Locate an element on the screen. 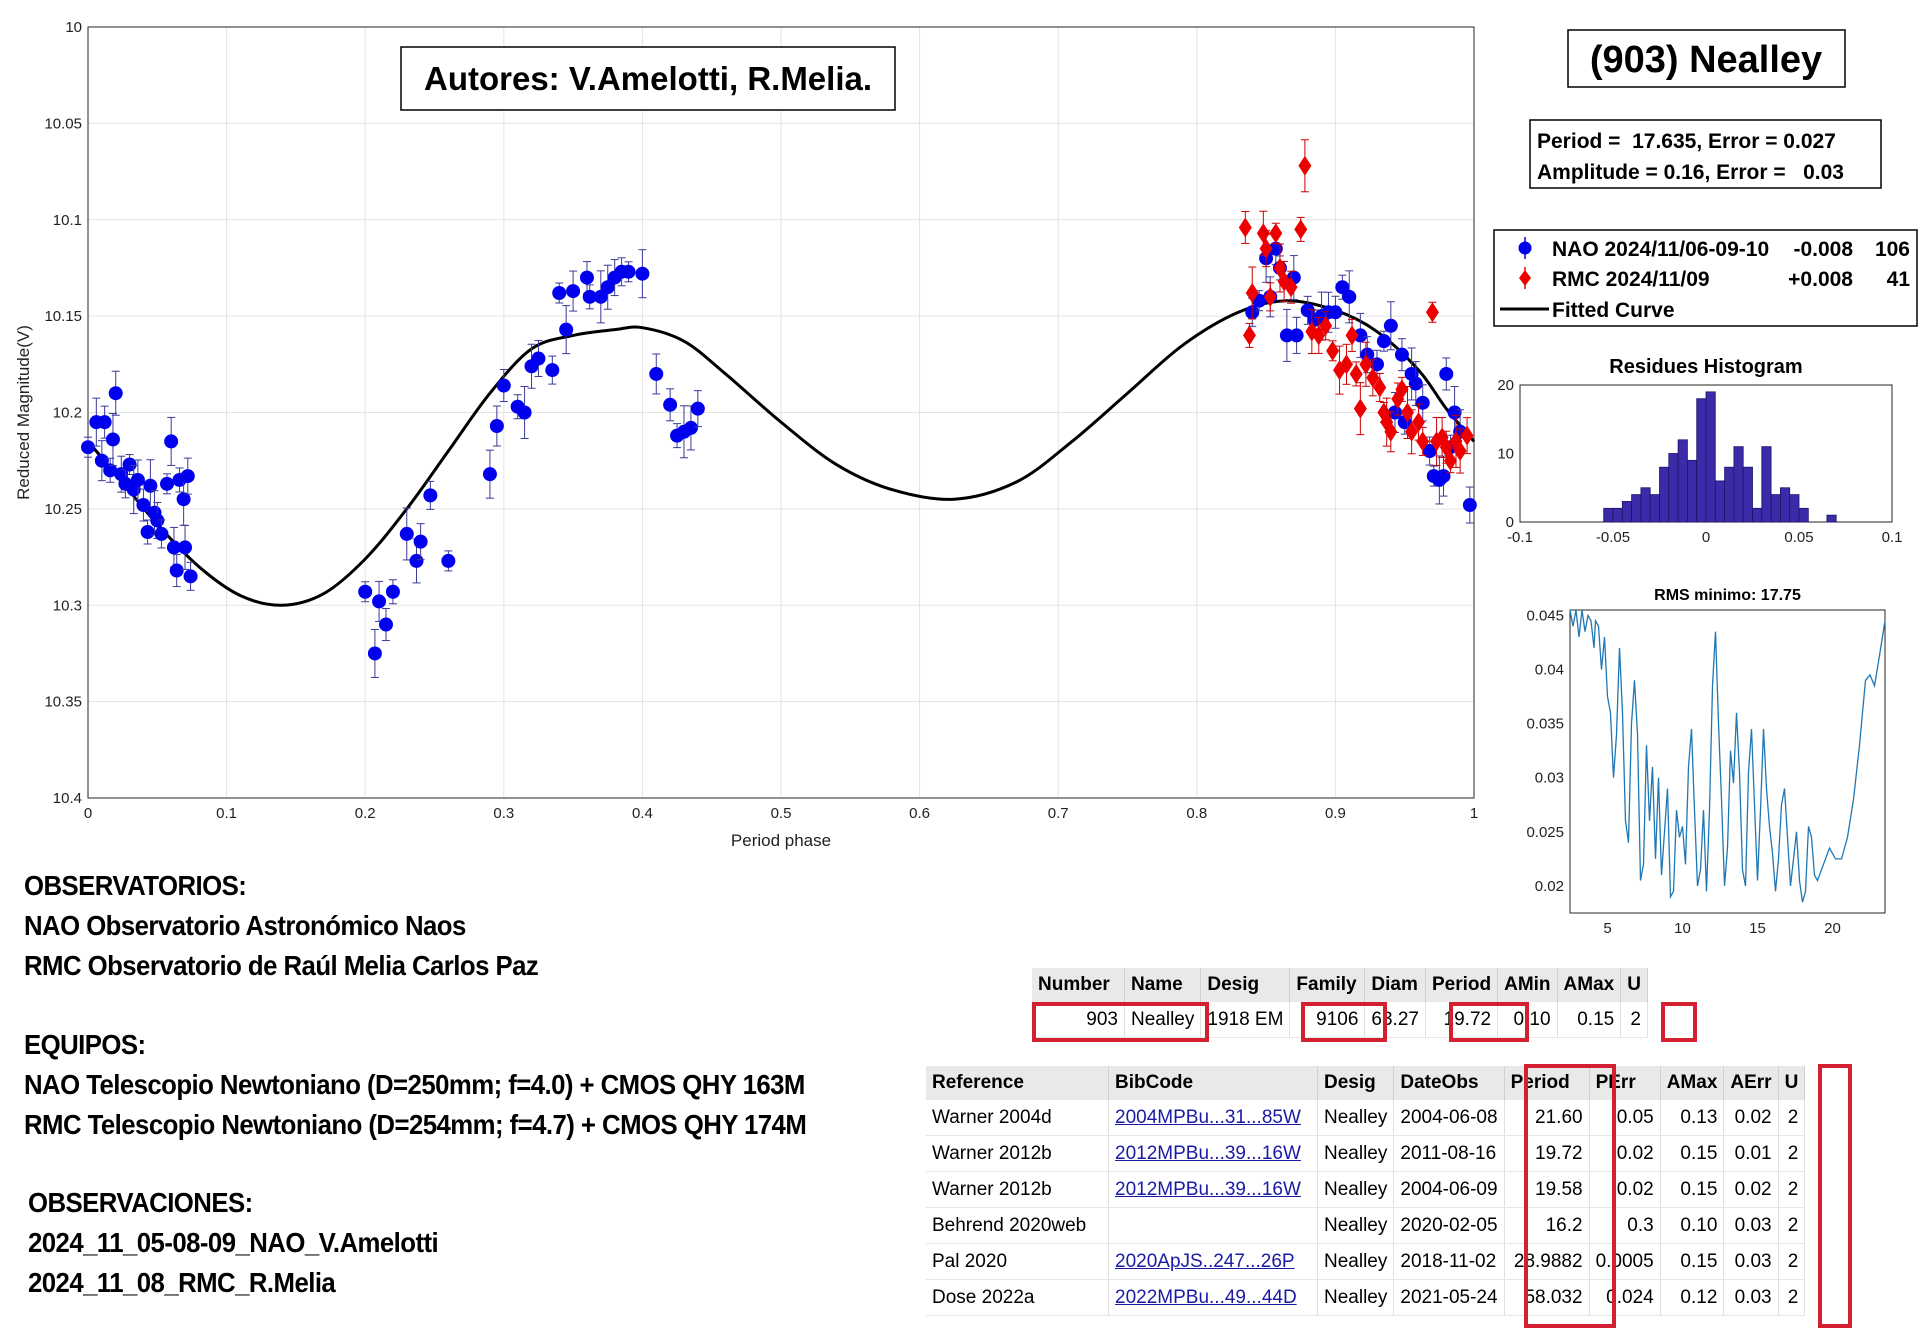 The image size is (1923, 1343). cell-reference: Behrend 2020web is located at coordinates (1017, 1225).